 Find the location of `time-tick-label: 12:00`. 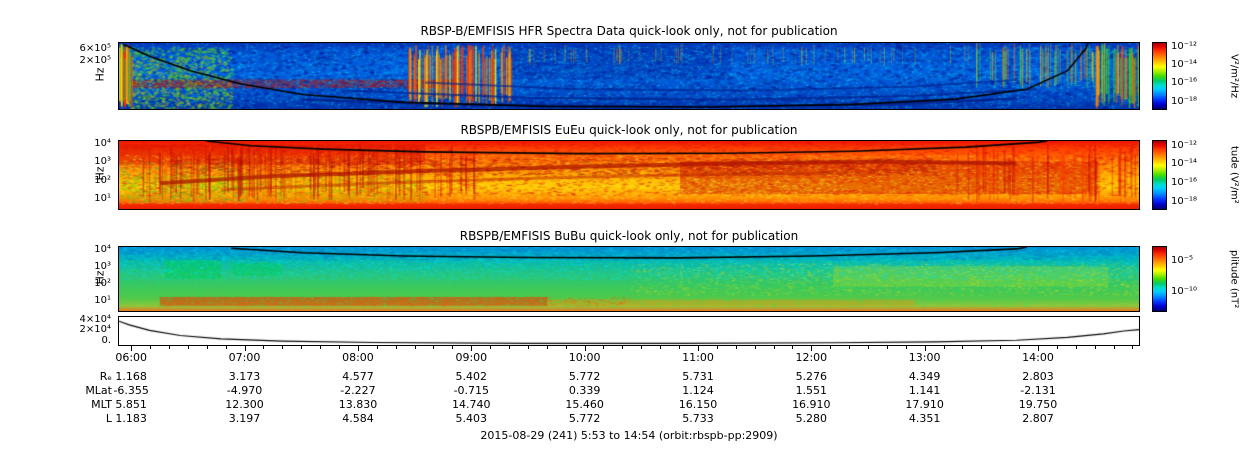

time-tick-label: 12:00 is located at coordinates (811, 357).